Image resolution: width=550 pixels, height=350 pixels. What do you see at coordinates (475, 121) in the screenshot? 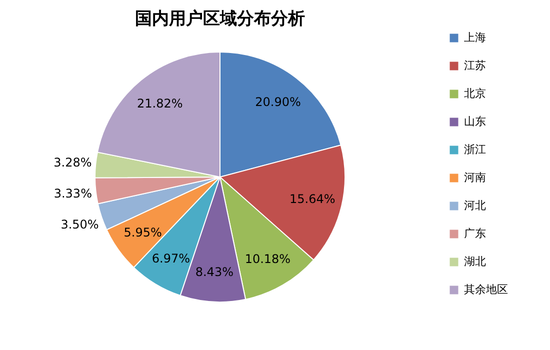
I see `legend-label: 山东` at bounding box center [475, 121].